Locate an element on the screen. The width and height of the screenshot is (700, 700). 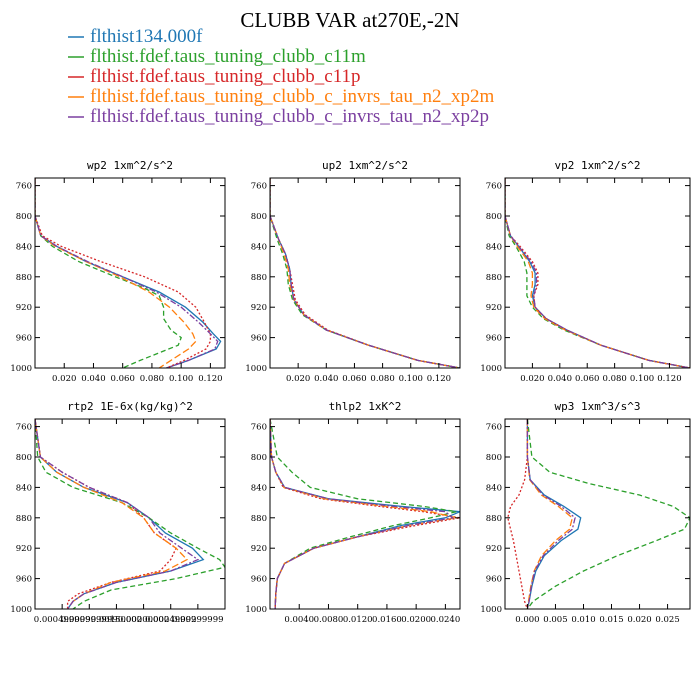
x-tick-label: 0.0160 is located at coordinates (387, 620).